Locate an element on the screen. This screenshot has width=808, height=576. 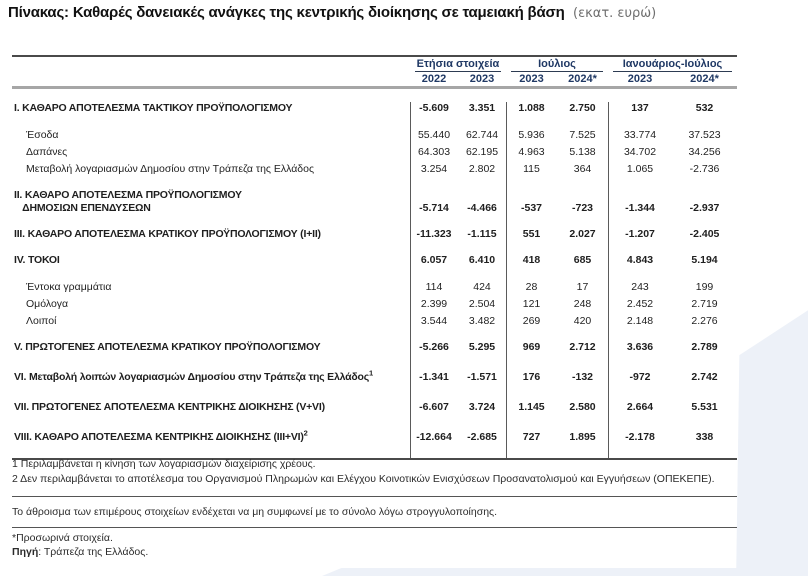
row-value: 115 is located at coordinates (531, 169).